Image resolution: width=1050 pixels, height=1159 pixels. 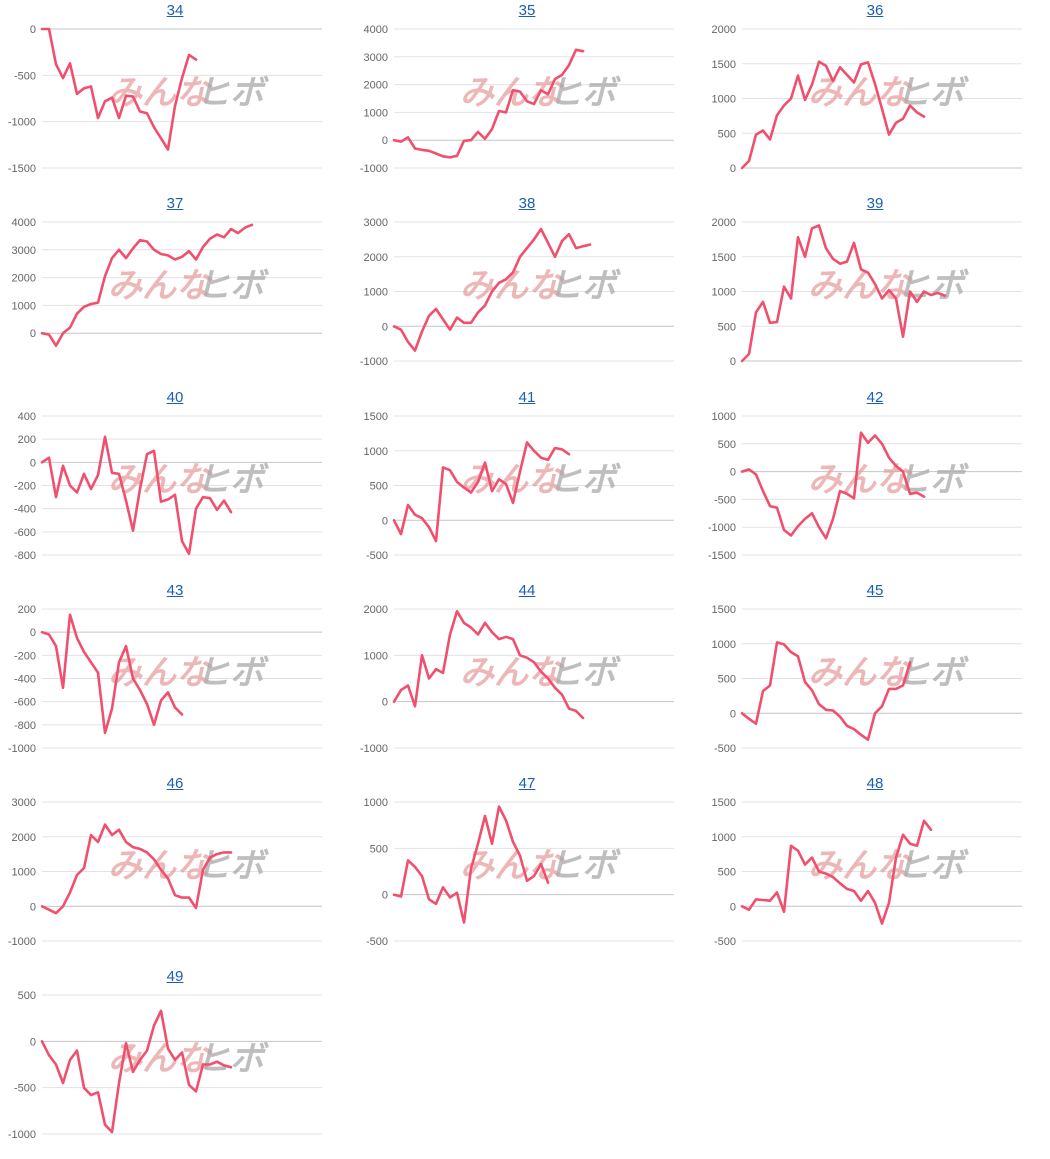 What do you see at coordinates (175, 10) in the screenshot?
I see `chart-title-link: 34` at bounding box center [175, 10].